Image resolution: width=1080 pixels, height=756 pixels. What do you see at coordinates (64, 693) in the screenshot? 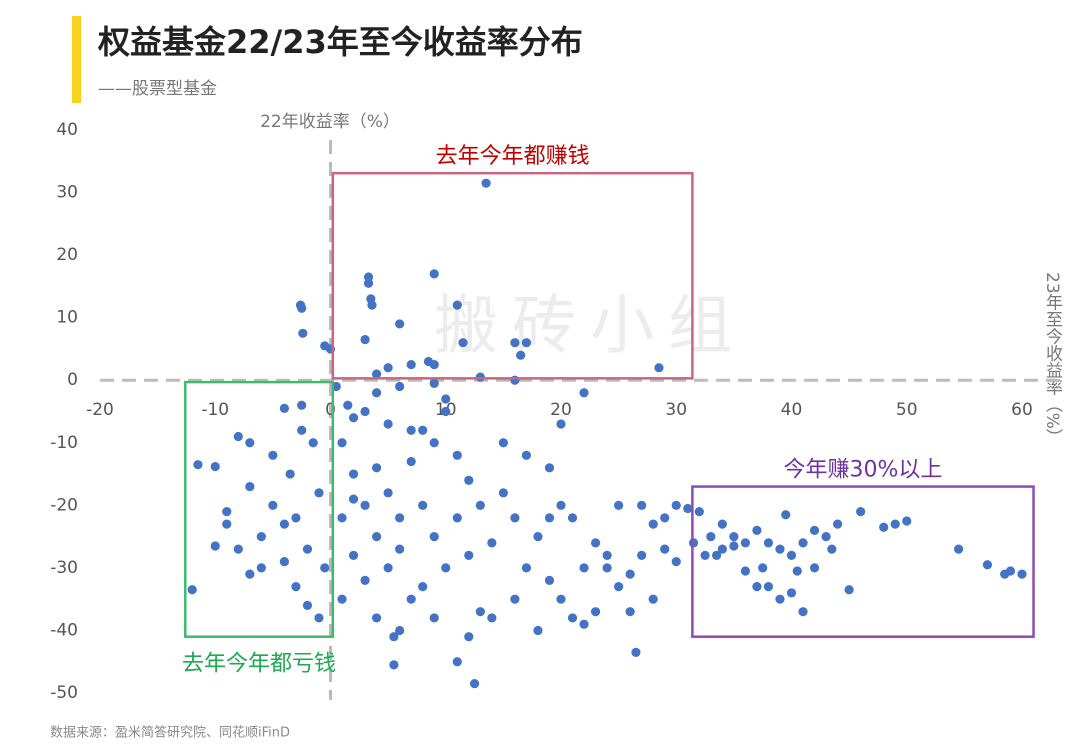
I see `y-tick-label: -50` at bounding box center [64, 693].